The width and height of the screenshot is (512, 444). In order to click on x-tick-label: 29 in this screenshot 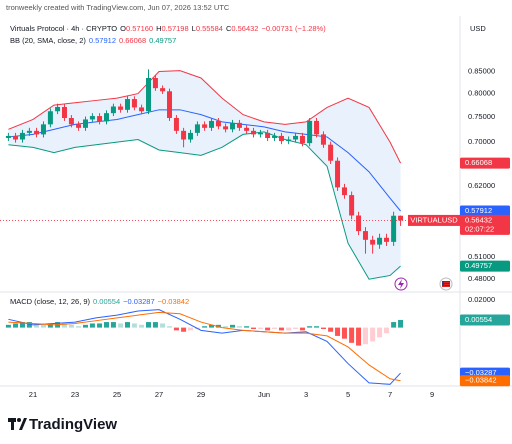, I will do `click(201, 394)`.